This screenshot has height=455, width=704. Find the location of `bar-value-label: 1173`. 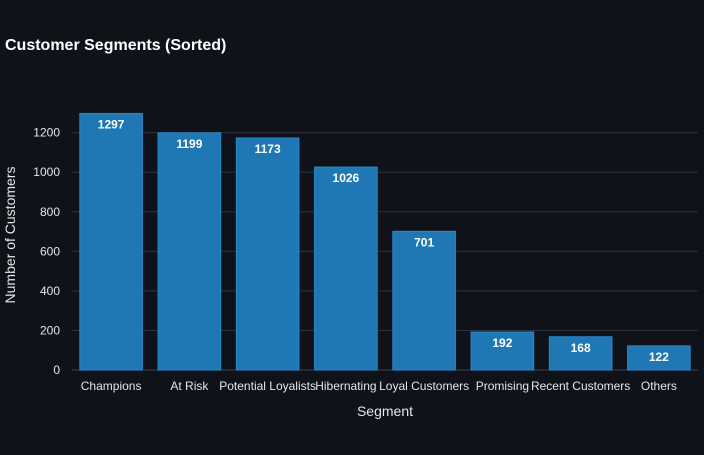

bar-value-label: 1173 is located at coordinates (268, 149).